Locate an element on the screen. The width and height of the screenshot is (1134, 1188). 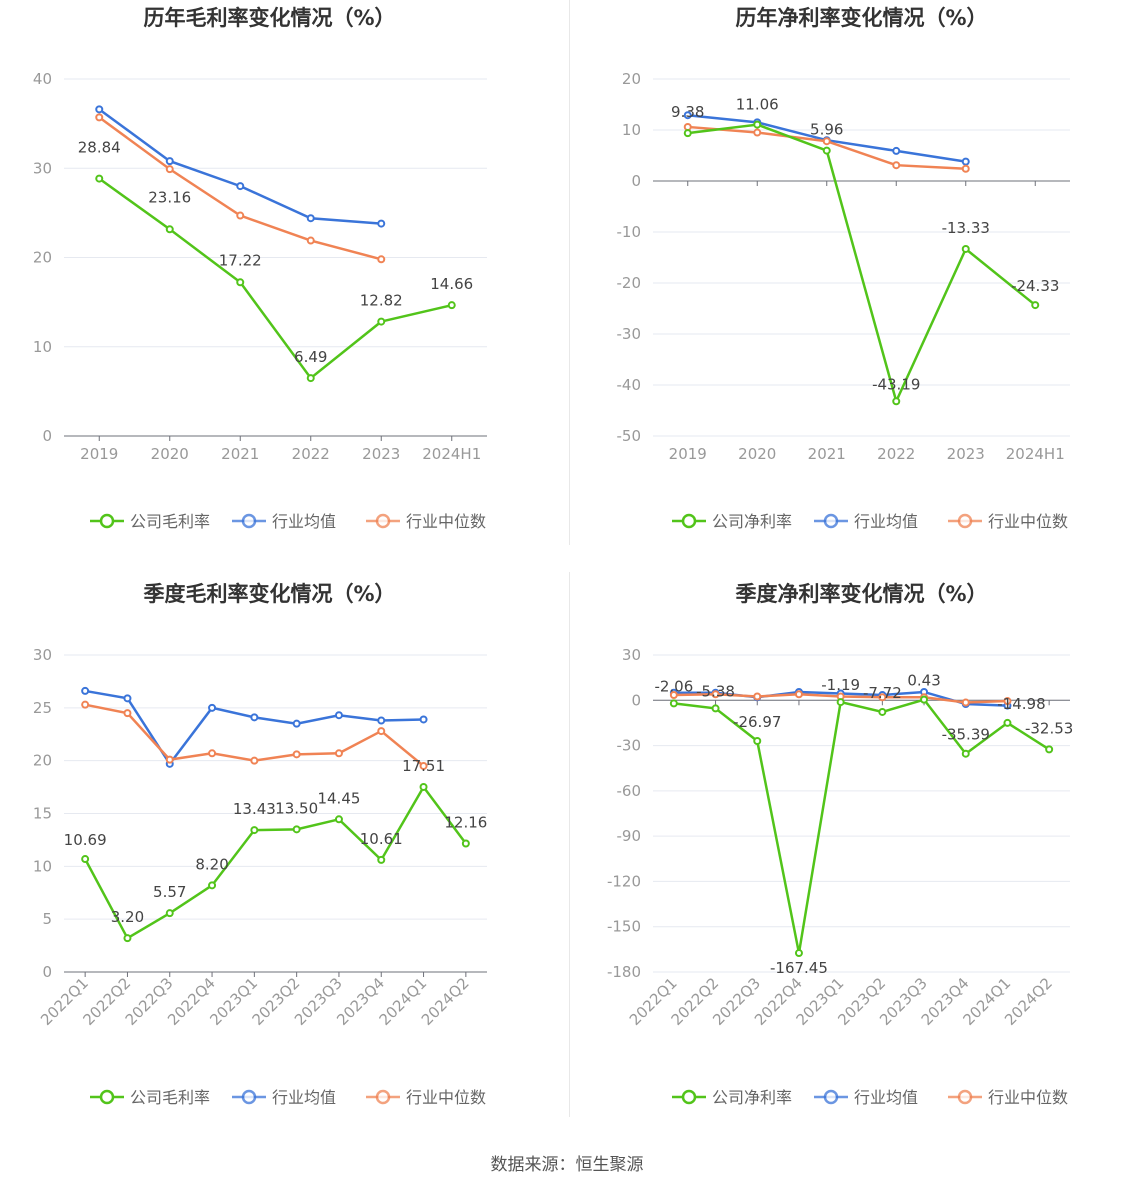
y-tick-label: -20 is located at coordinates (629, 283).